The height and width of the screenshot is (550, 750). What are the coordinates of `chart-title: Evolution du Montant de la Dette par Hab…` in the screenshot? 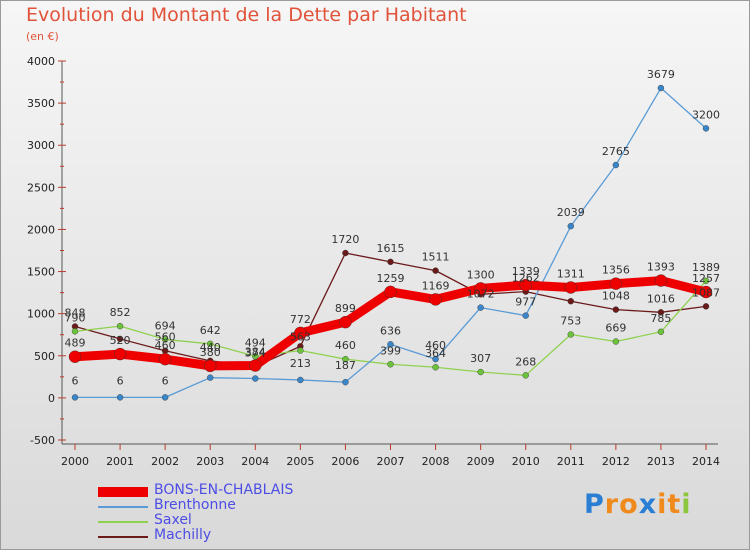 It's located at (246, 15).